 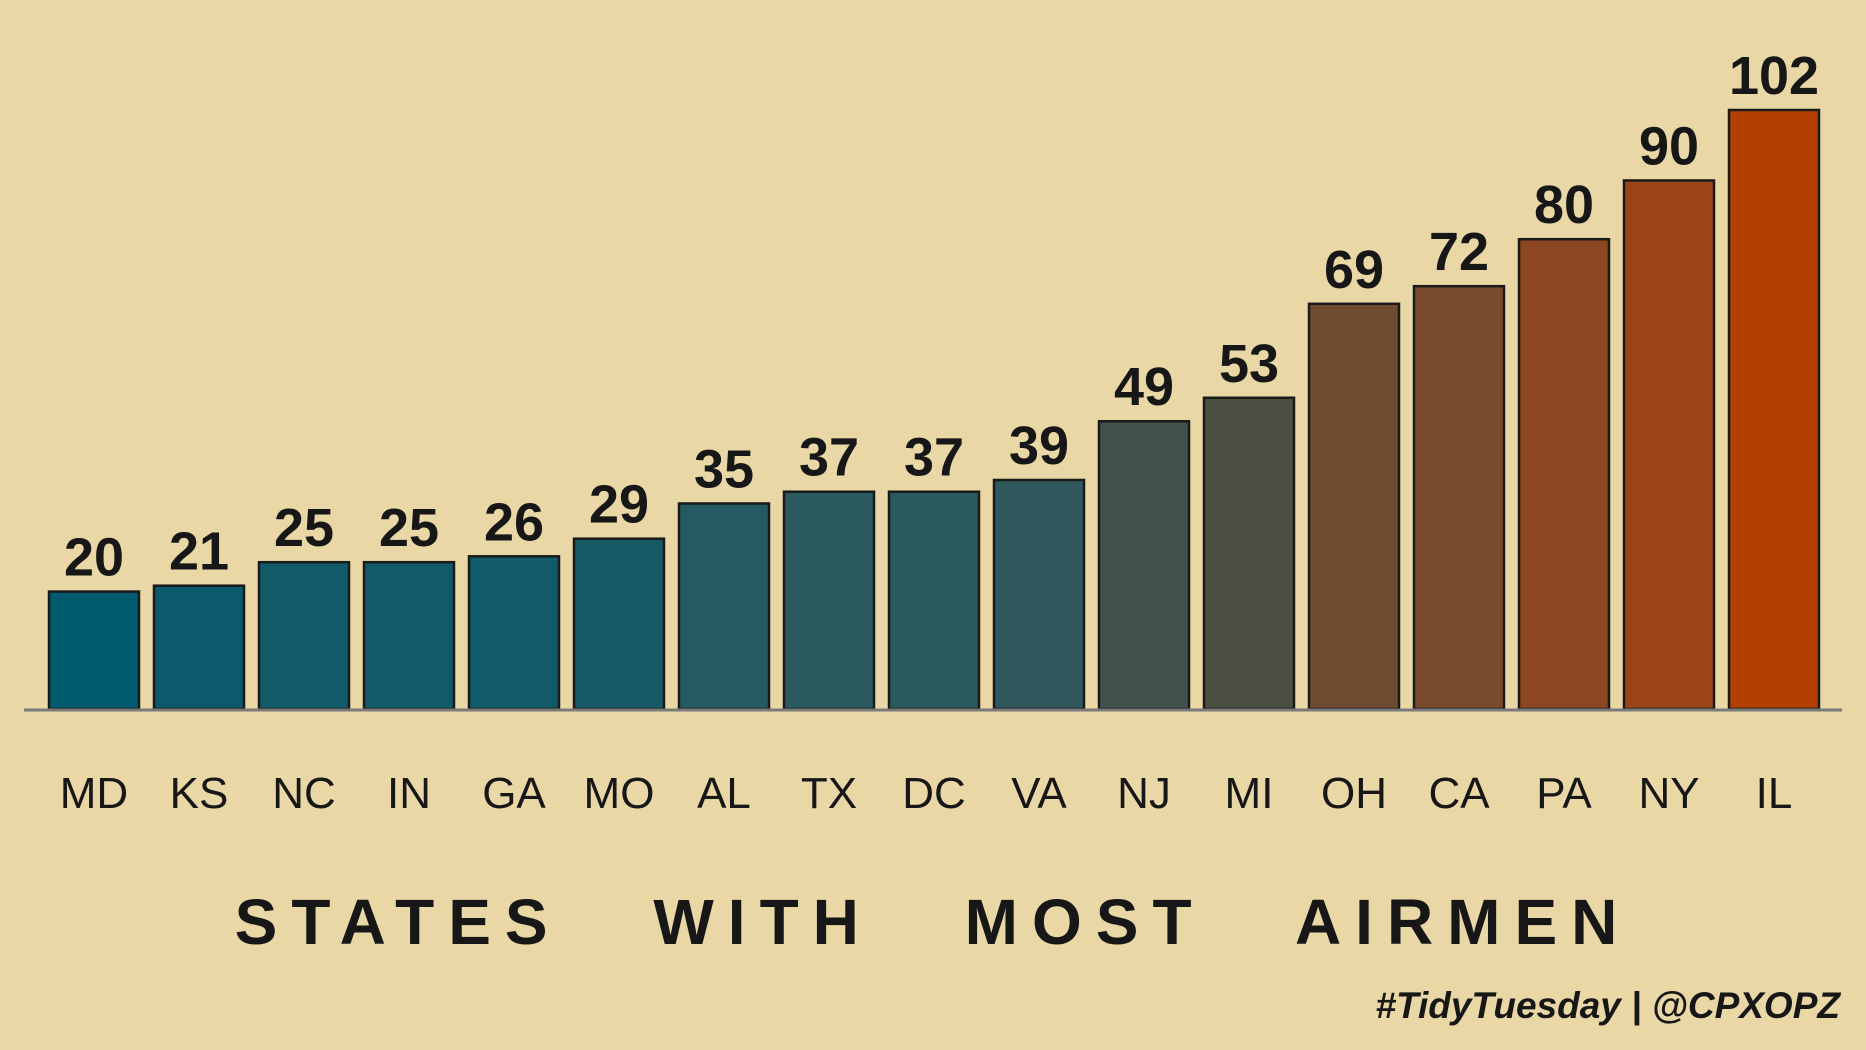 I want to click on bar-va, so click(x=1039, y=594).